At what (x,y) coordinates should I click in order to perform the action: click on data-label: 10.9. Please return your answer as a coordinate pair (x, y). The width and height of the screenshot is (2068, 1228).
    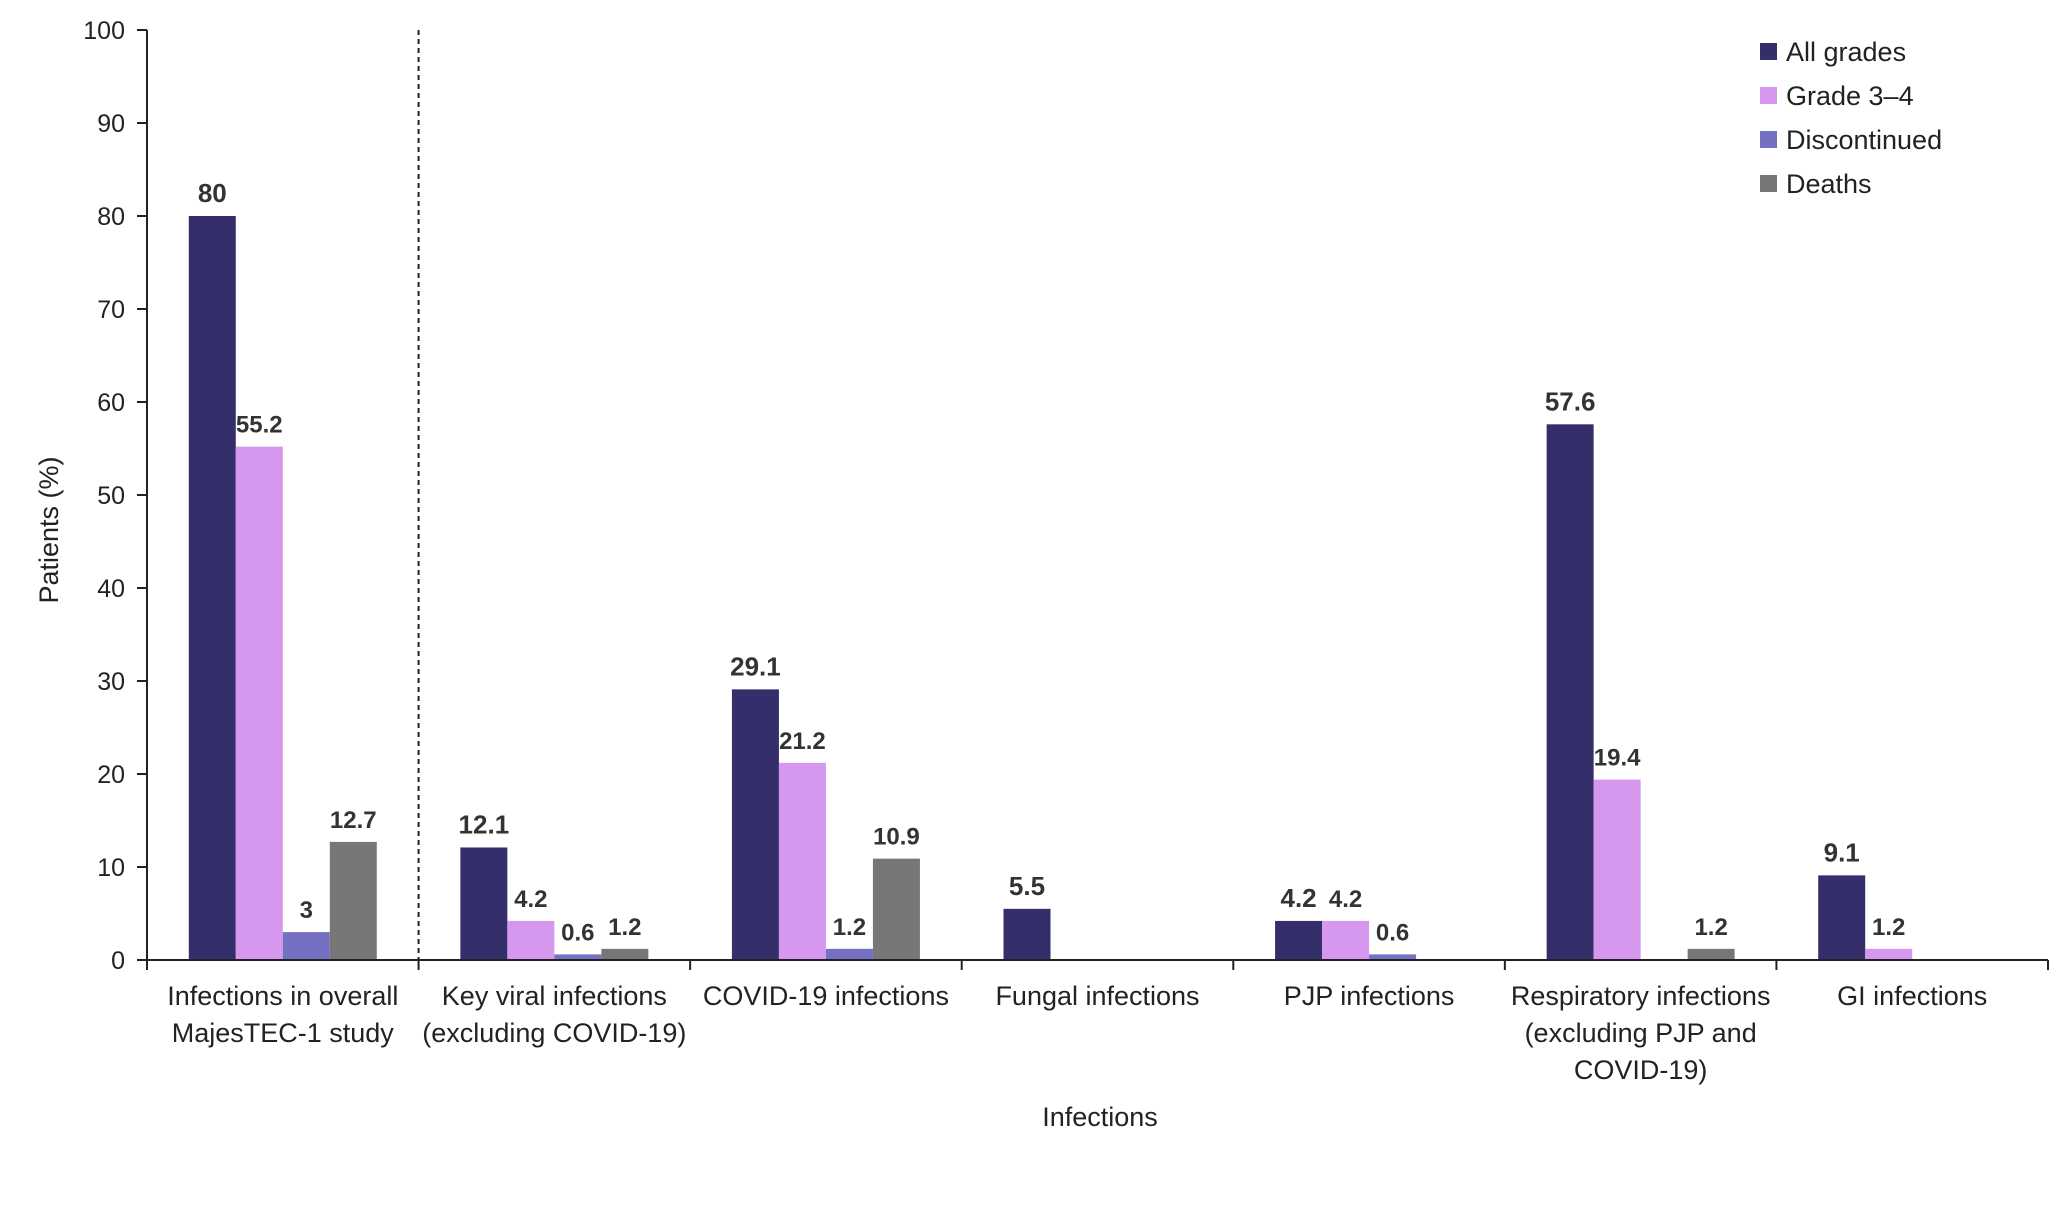
    Looking at the image, I should click on (896, 837).